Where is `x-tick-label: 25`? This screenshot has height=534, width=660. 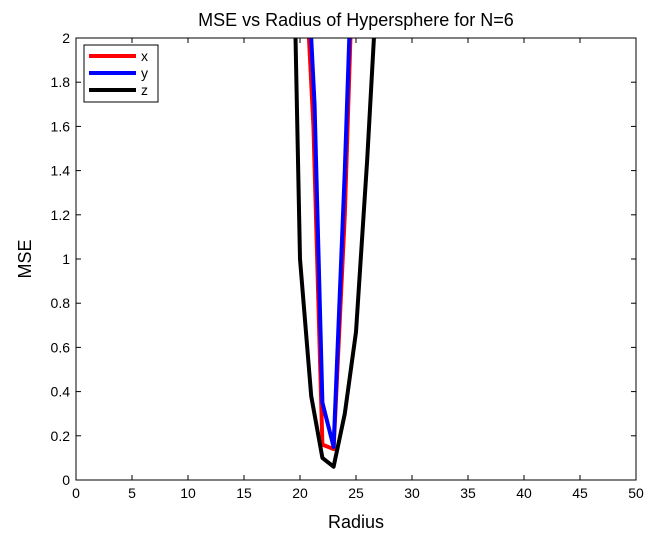 x-tick-label: 25 is located at coordinates (356, 493).